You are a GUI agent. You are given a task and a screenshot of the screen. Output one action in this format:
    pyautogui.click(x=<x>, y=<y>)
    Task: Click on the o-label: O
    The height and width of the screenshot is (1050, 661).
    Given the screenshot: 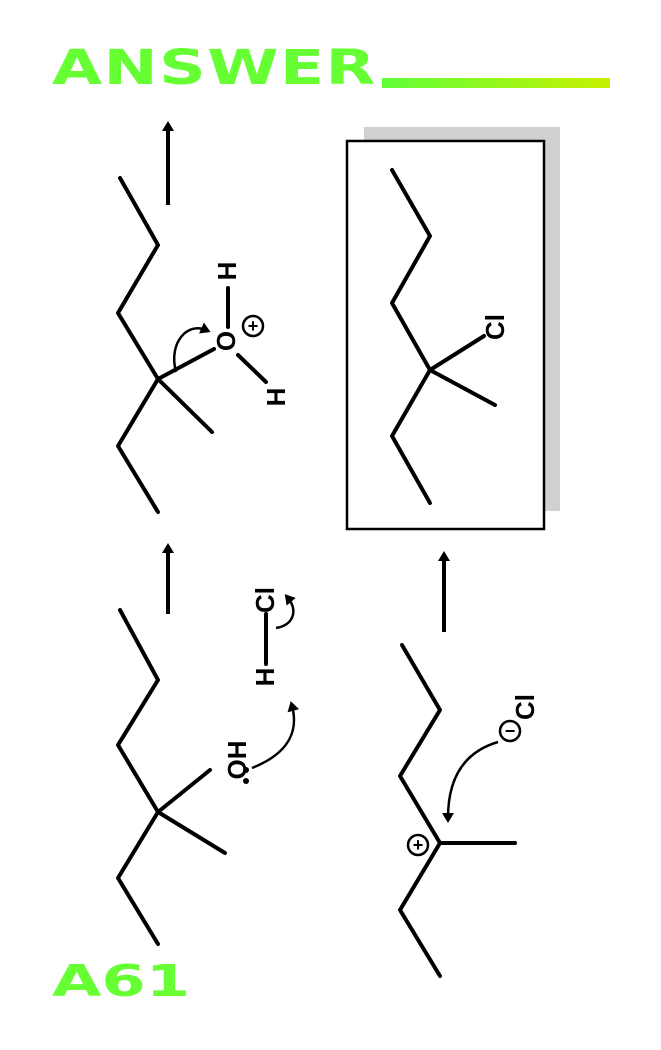 What is the action you would take?
    pyautogui.click(x=226, y=341)
    